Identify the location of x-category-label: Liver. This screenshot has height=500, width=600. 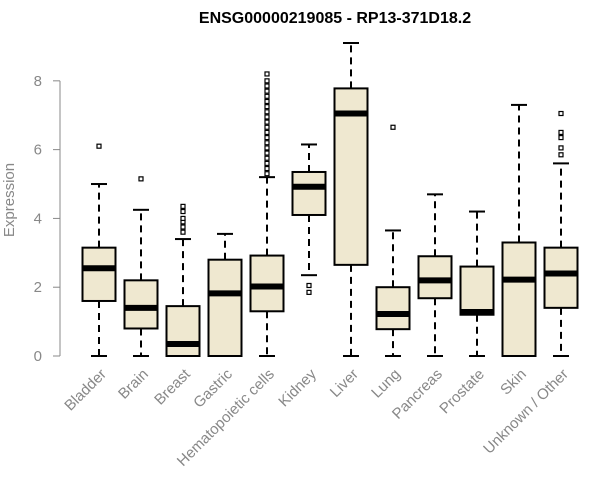
(344, 383).